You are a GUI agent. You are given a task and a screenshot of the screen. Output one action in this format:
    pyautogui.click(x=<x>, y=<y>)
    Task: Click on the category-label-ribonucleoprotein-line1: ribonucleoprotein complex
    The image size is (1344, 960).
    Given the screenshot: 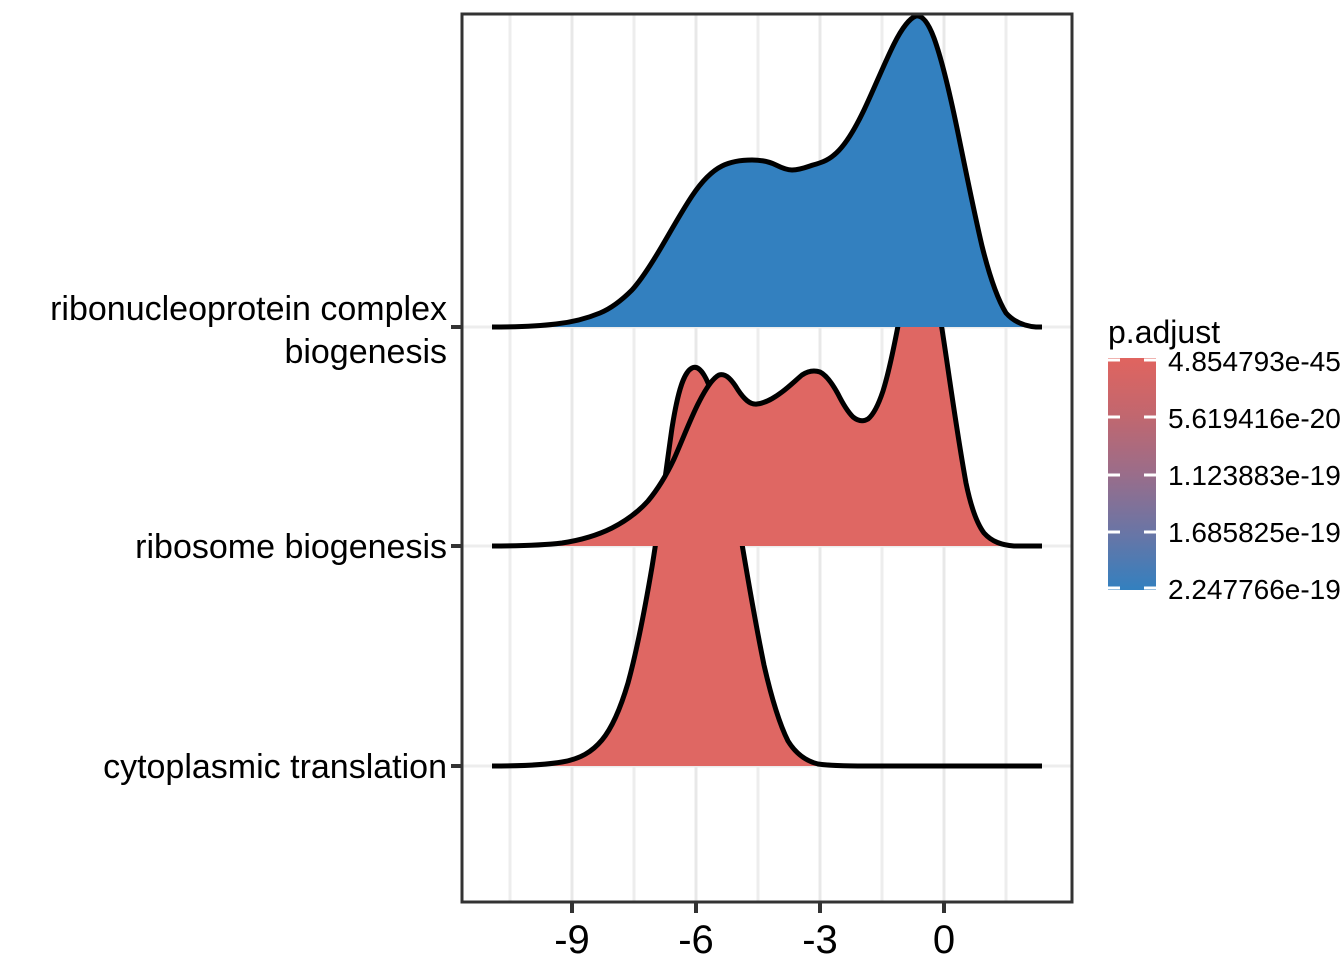 What is the action you would take?
    pyautogui.click(x=248, y=309)
    